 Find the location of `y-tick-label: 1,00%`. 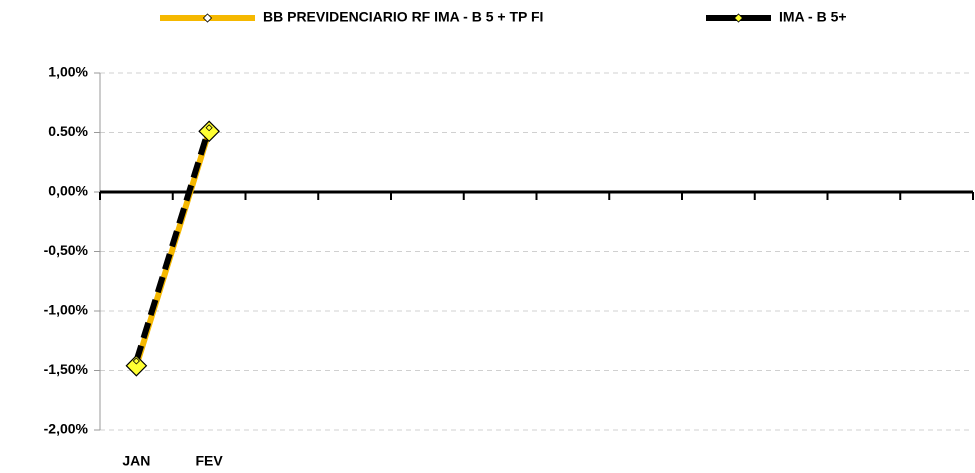

y-tick-label: 1,00% is located at coordinates (68, 72).